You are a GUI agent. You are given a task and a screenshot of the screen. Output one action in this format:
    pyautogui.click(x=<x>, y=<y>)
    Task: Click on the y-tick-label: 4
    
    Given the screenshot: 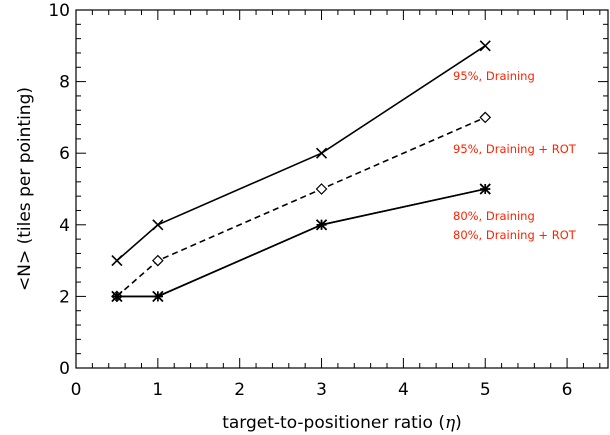 What is the action you would take?
    pyautogui.click(x=64, y=226)
    